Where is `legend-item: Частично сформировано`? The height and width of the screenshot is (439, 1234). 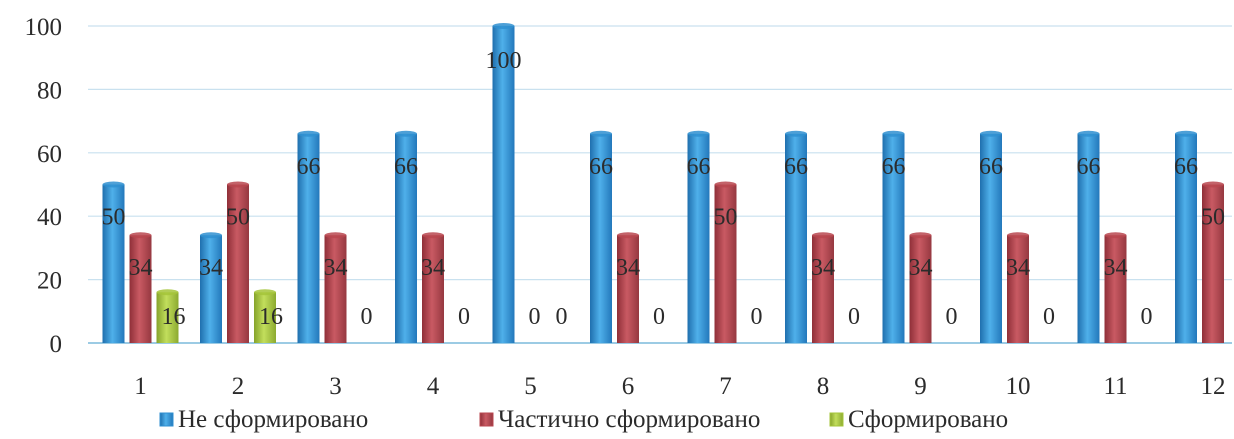 legend-item: Частично сформировано is located at coordinates (619, 419).